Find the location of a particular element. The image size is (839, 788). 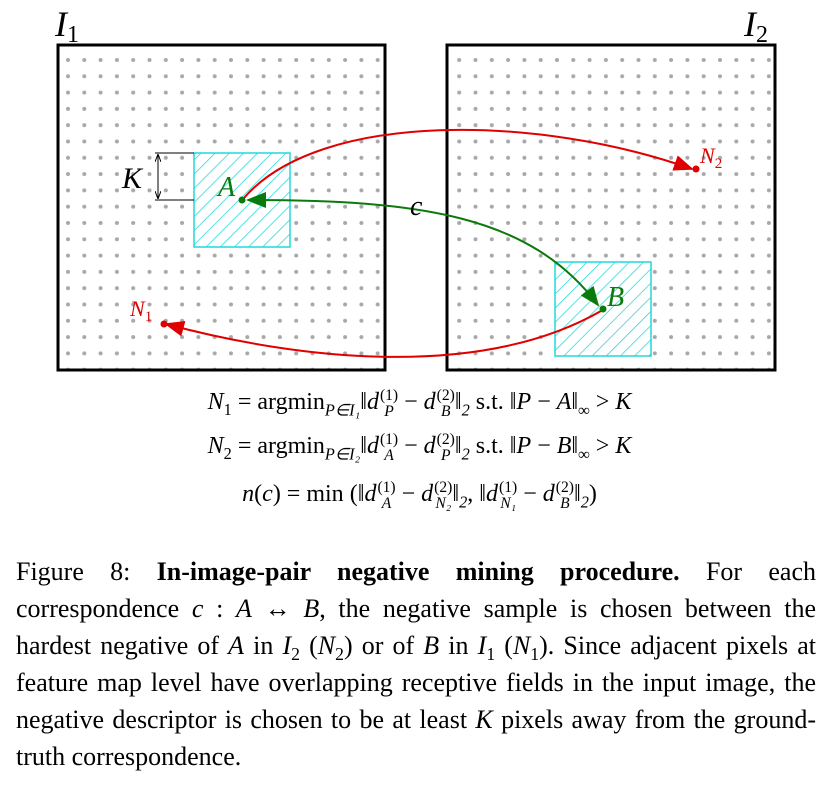

math-var: c is located at coordinates (197, 608).